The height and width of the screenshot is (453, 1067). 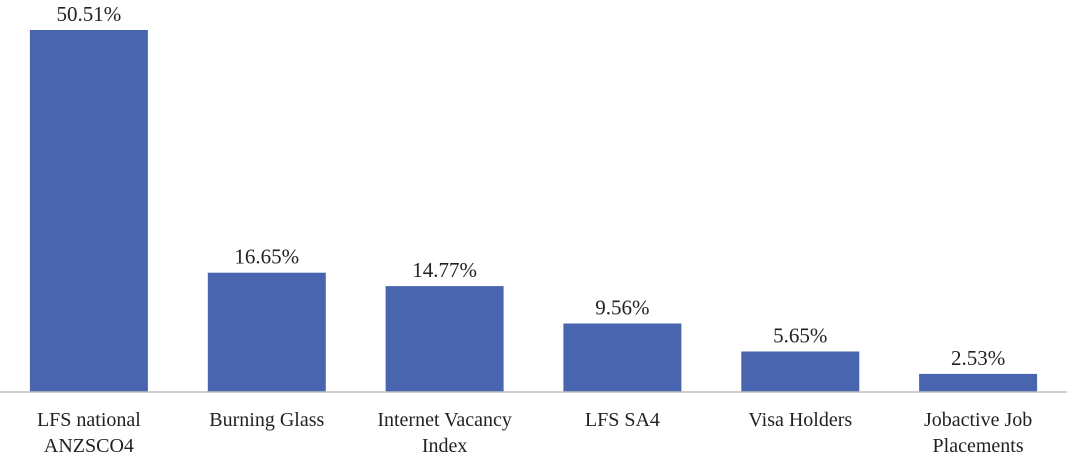 What do you see at coordinates (89, 444) in the screenshot?
I see `x-tick-label-line: ANZSCO4` at bounding box center [89, 444].